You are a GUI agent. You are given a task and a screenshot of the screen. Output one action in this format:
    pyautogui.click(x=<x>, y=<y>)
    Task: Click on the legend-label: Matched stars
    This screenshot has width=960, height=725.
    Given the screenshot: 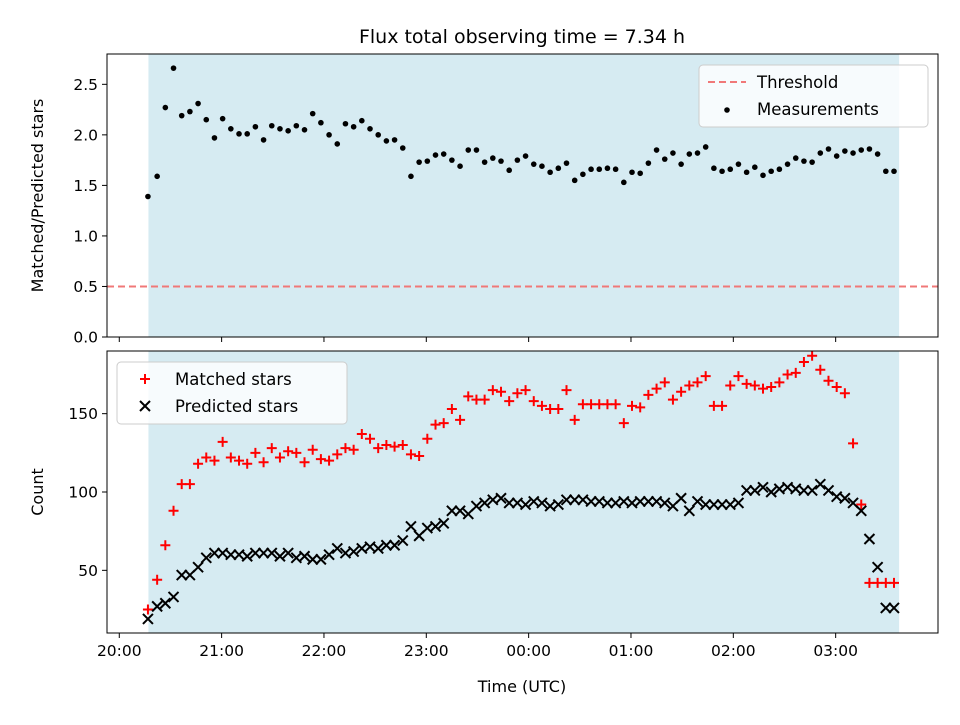 What is the action you would take?
    pyautogui.click(x=233, y=379)
    